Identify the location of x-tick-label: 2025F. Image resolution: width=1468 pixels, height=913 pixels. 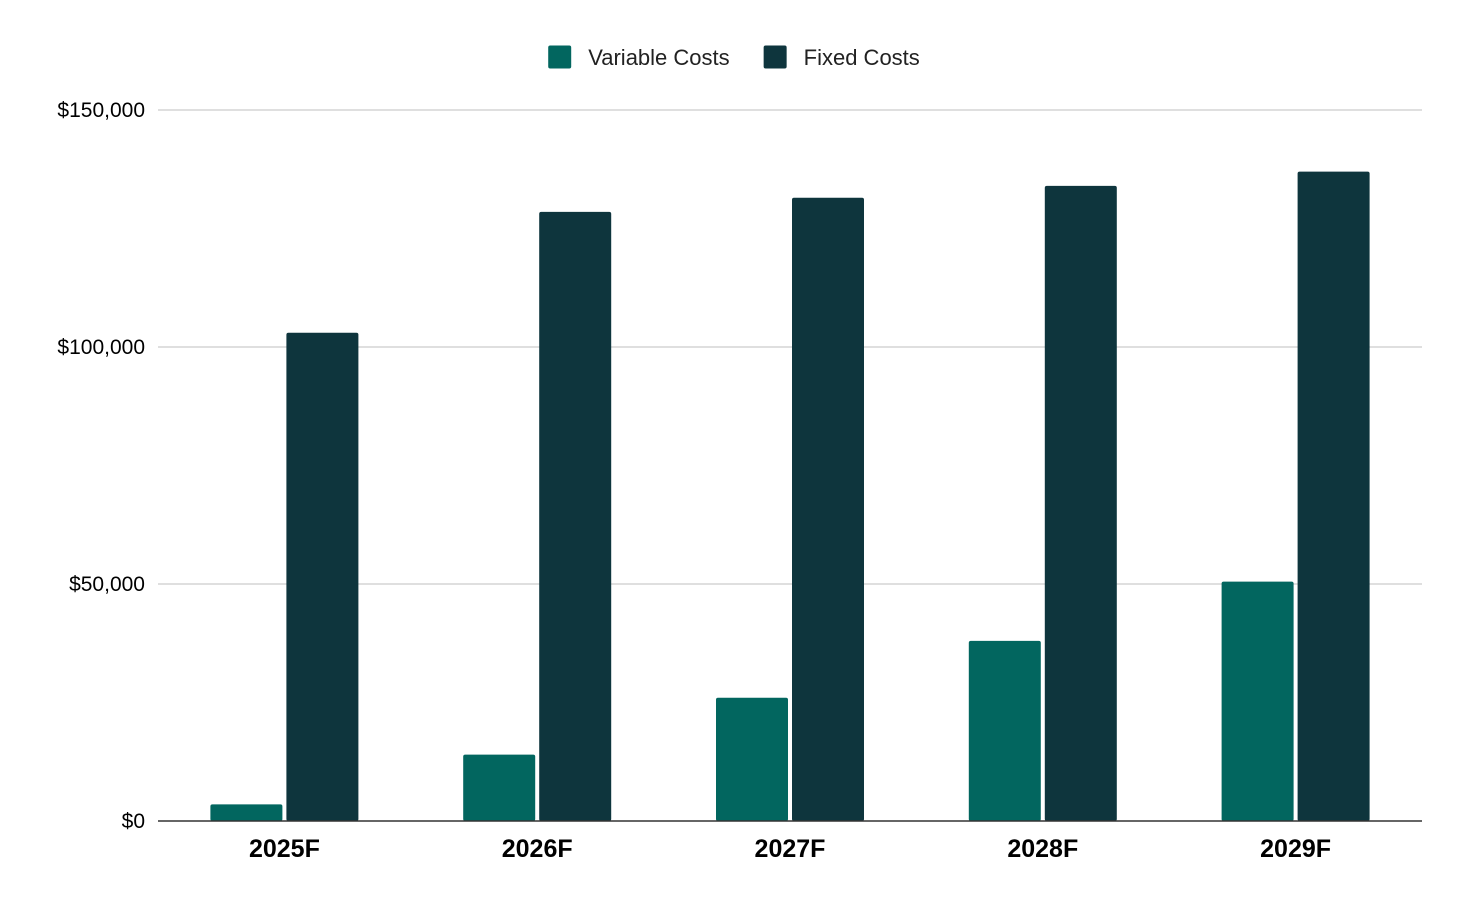
(284, 849).